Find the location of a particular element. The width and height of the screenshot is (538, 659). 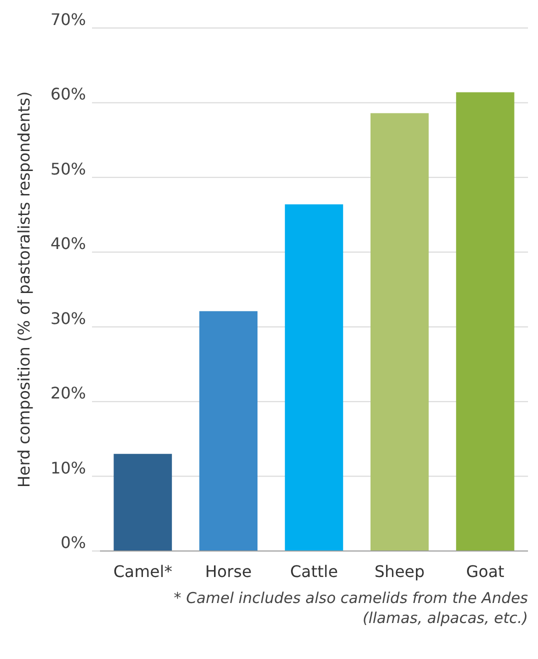

y-tick-label: 50% is located at coordinates (68, 168).